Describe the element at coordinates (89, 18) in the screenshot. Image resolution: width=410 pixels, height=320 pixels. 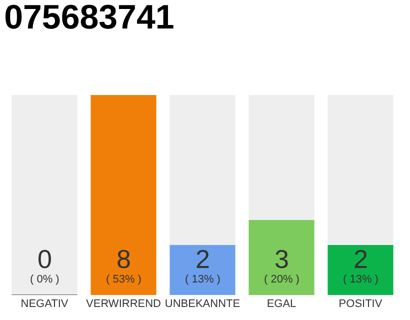
I see `chart-title: 075683741` at that location.